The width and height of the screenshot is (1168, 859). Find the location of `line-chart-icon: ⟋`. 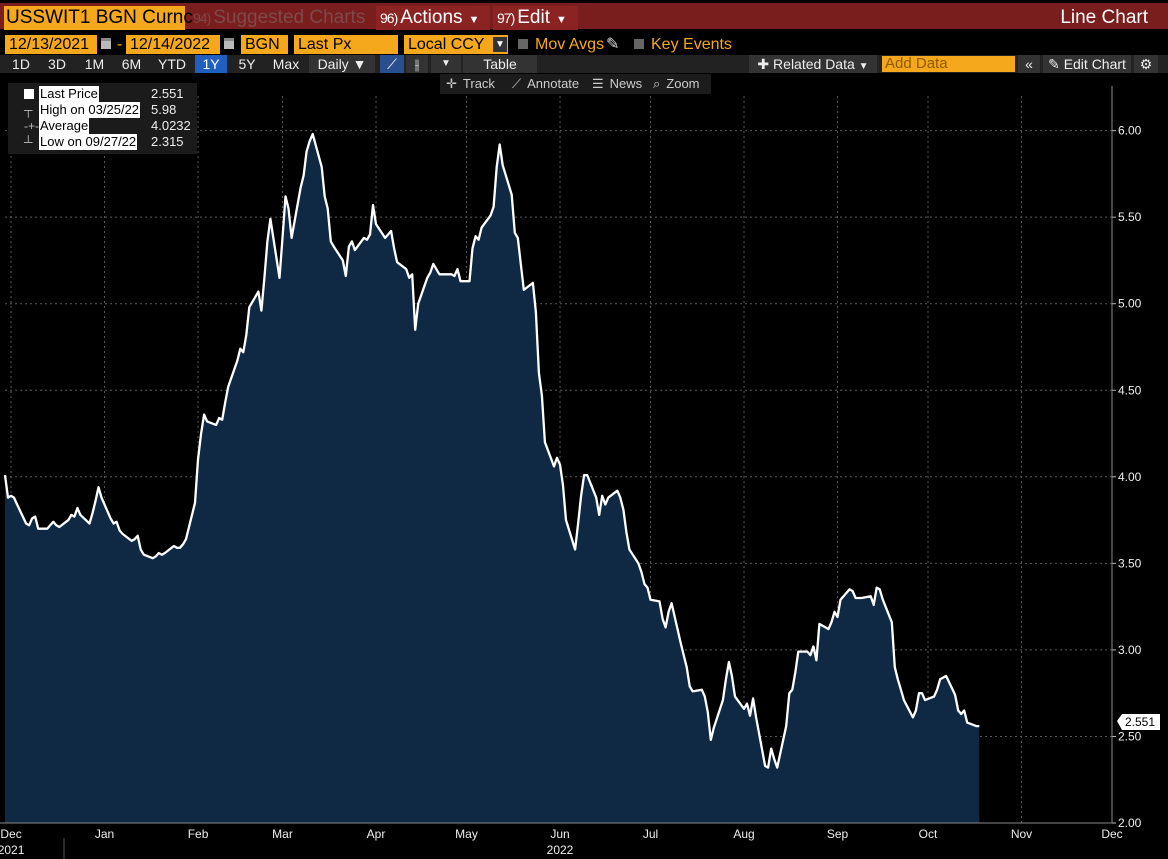

line-chart-icon: ⟋ is located at coordinates (392, 64).